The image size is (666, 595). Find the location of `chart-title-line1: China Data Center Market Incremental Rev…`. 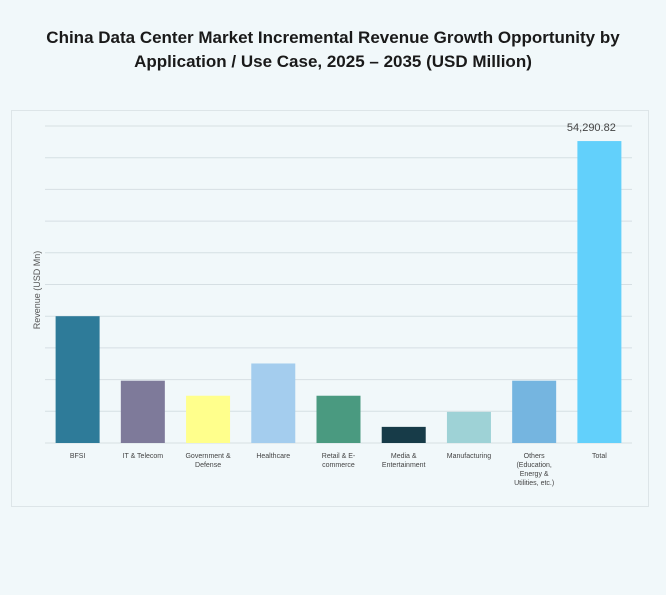

chart-title-line1: China Data Center Market Incremental Rev… is located at coordinates (333, 37).